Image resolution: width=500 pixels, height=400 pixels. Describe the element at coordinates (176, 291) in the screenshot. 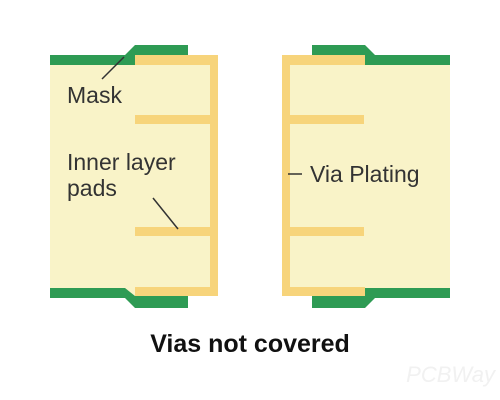

I see `left-bottom-pad` at that location.